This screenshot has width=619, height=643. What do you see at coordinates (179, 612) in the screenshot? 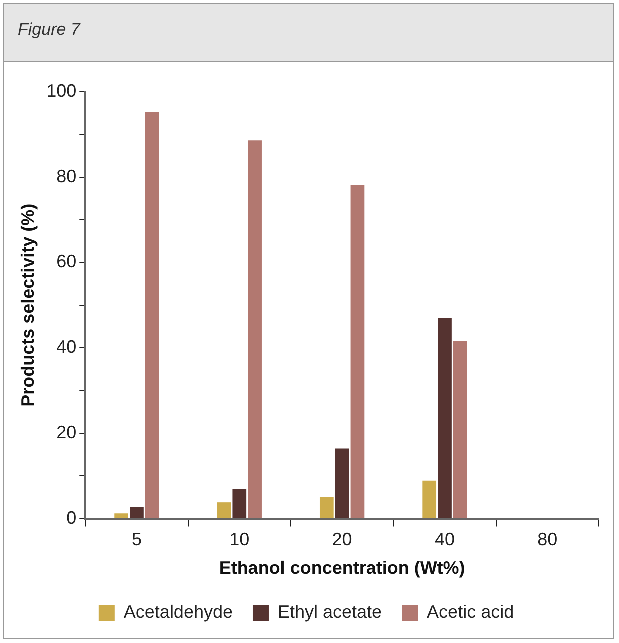
I see `legend-label: Acetaldehyde` at bounding box center [179, 612].